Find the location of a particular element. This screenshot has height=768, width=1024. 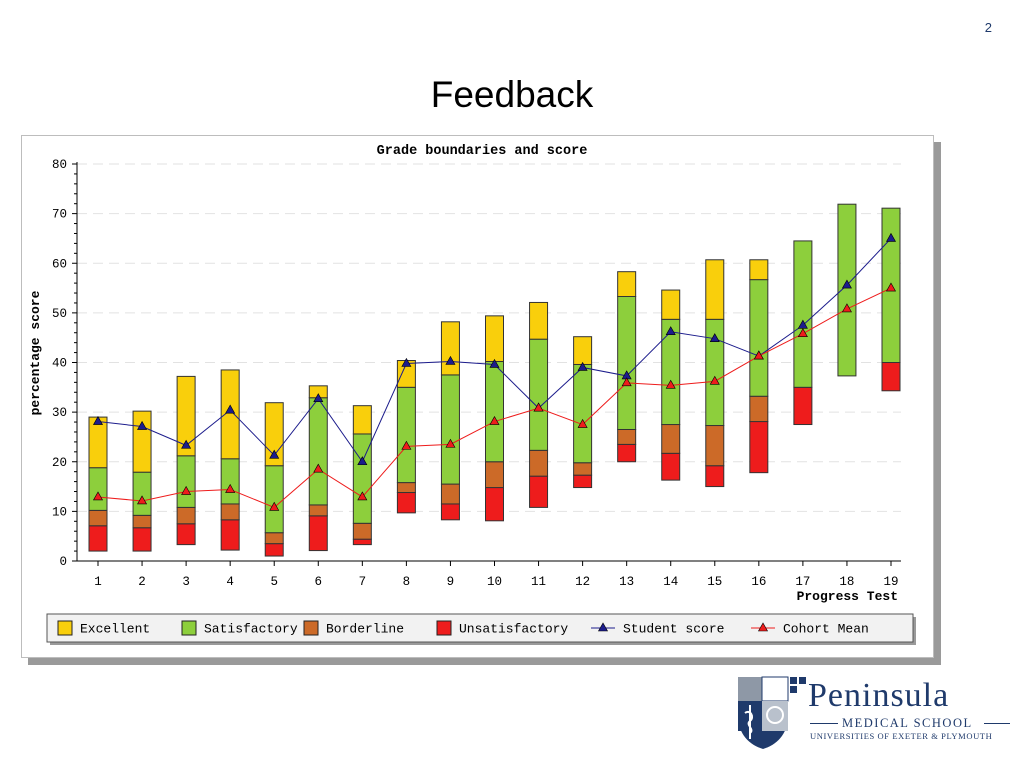

legend-label: Excellent is located at coordinates (115, 629).